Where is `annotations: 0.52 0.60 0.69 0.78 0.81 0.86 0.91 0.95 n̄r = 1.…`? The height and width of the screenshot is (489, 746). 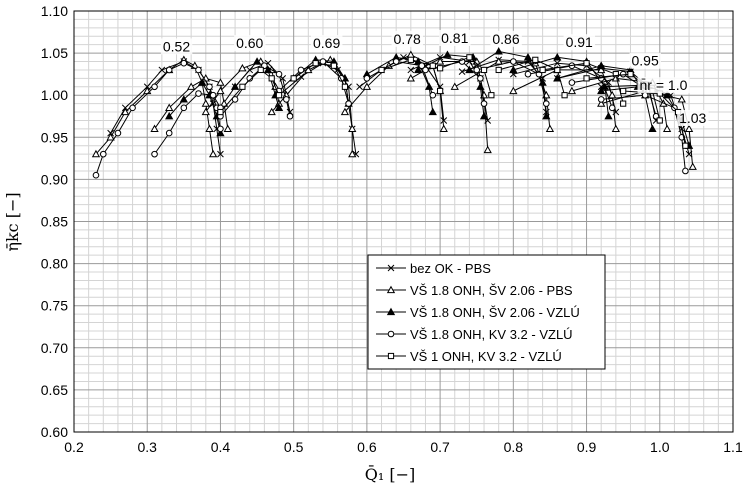 annotations: 0.52 0.60 0.69 0.78 0.81 0.86 0.91 0.95 n̄r = 1.… is located at coordinates (434, 77).